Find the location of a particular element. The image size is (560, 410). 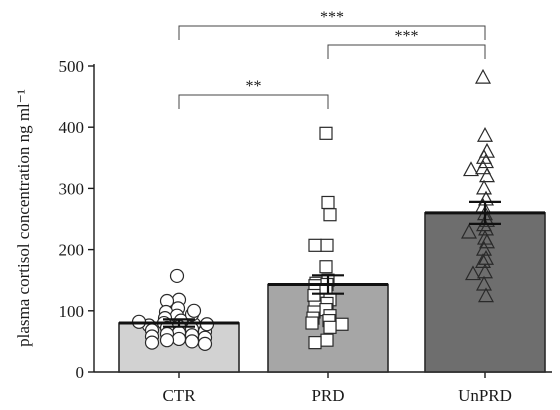

x-tick-label-unprd: UnPRD is located at coordinates (485, 395).